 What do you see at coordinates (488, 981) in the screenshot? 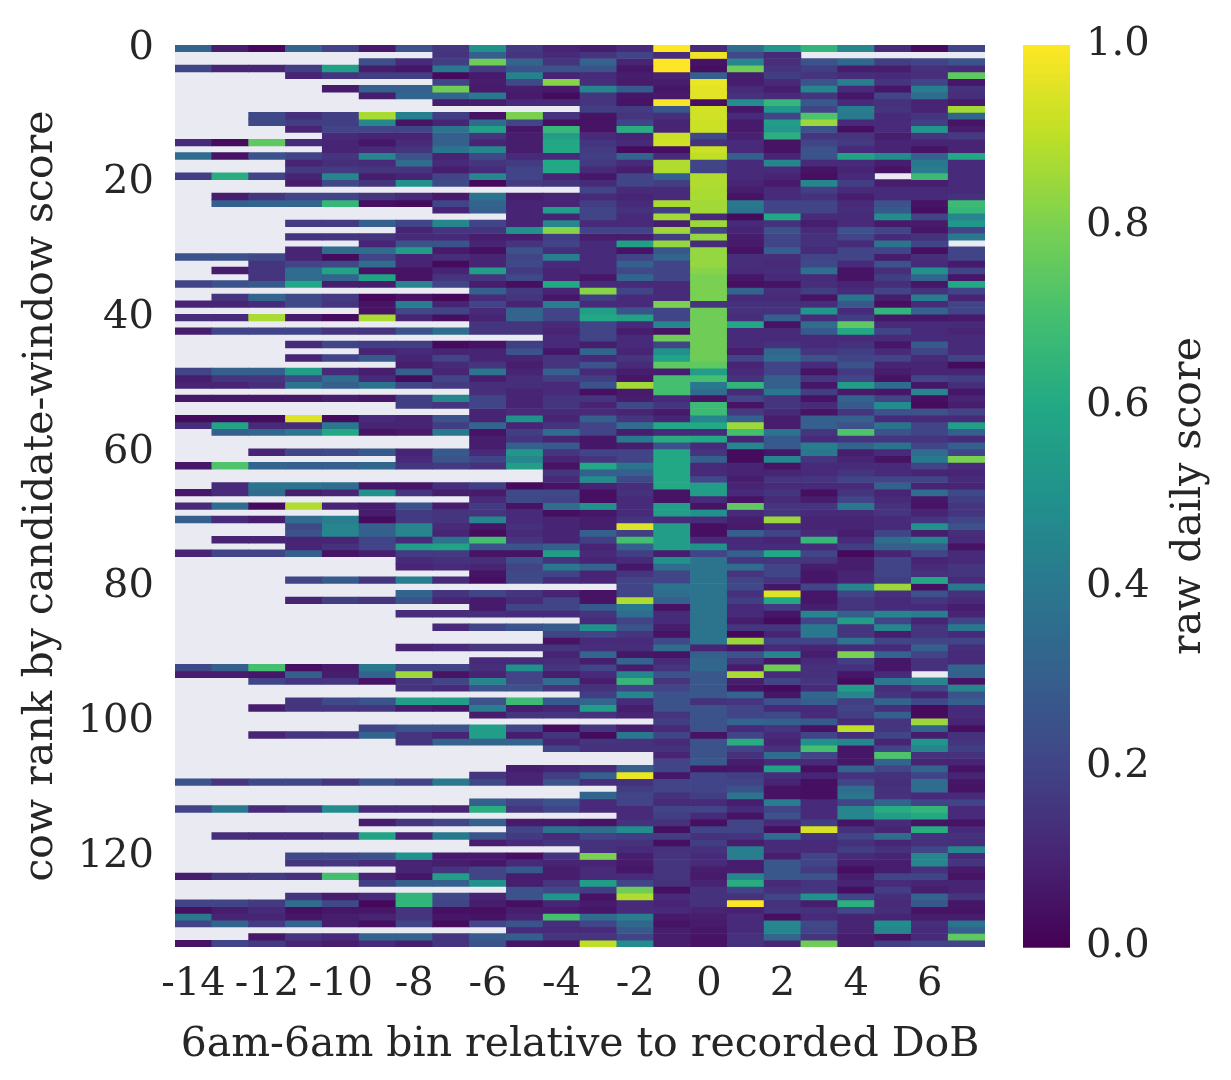
I see `x-tick-label: -6` at bounding box center [488, 981].